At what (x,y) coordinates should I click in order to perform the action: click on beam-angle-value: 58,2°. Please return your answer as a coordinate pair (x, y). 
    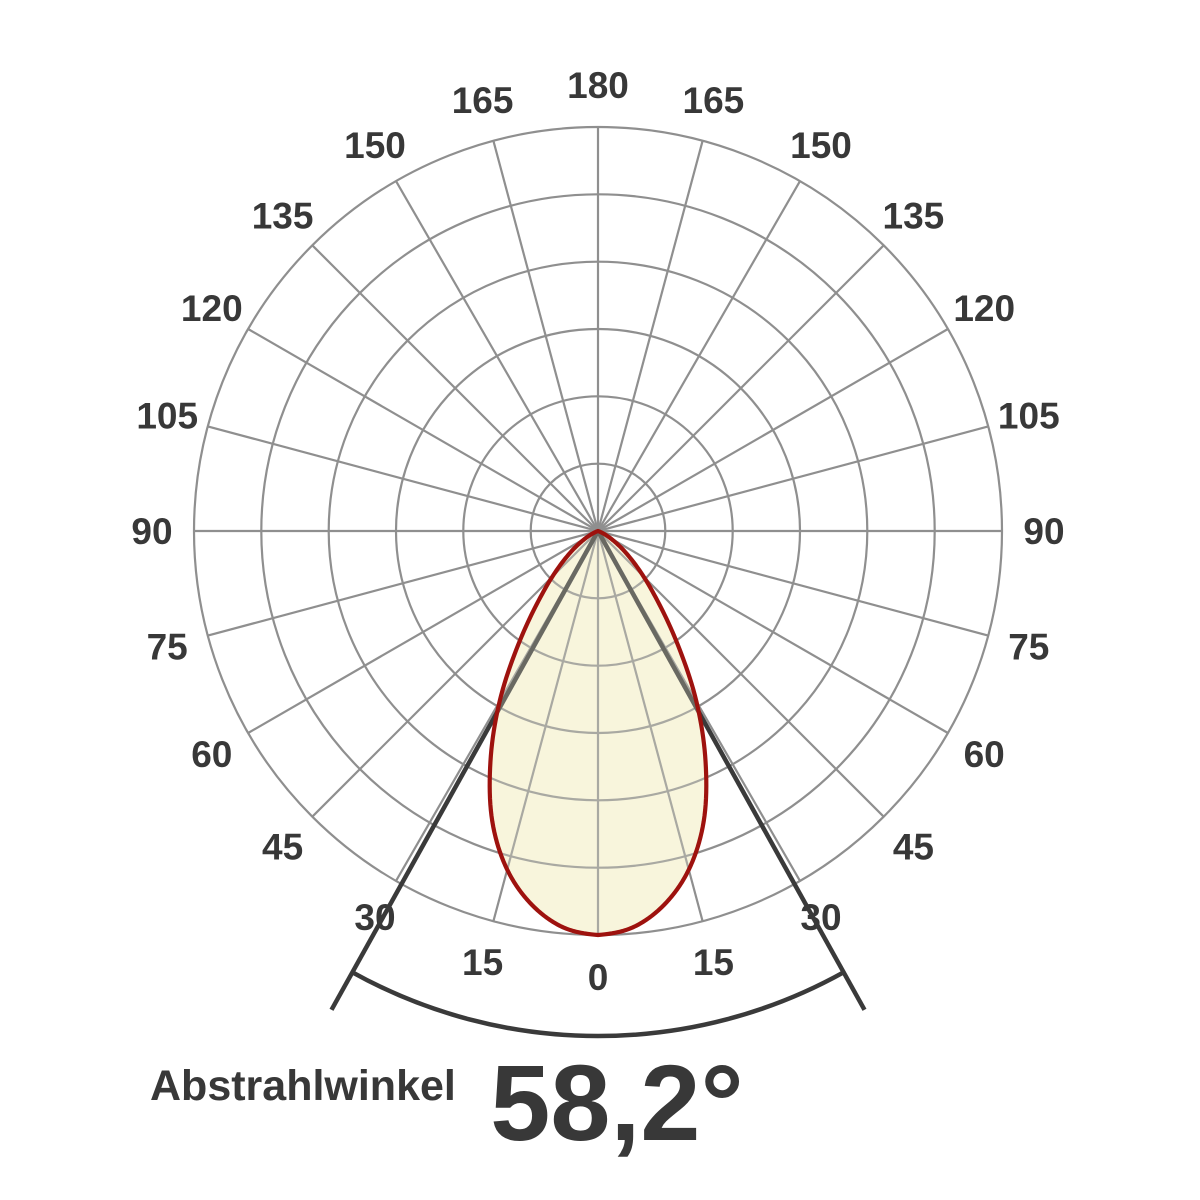
    Looking at the image, I should click on (616, 1102).